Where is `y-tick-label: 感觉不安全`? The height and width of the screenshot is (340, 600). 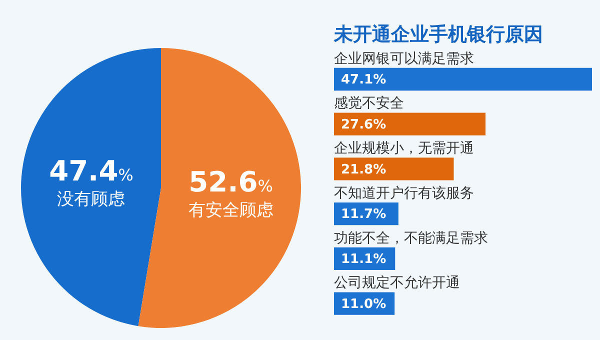
y-tick-label: 感觉不安全 is located at coordinates (369, 104).